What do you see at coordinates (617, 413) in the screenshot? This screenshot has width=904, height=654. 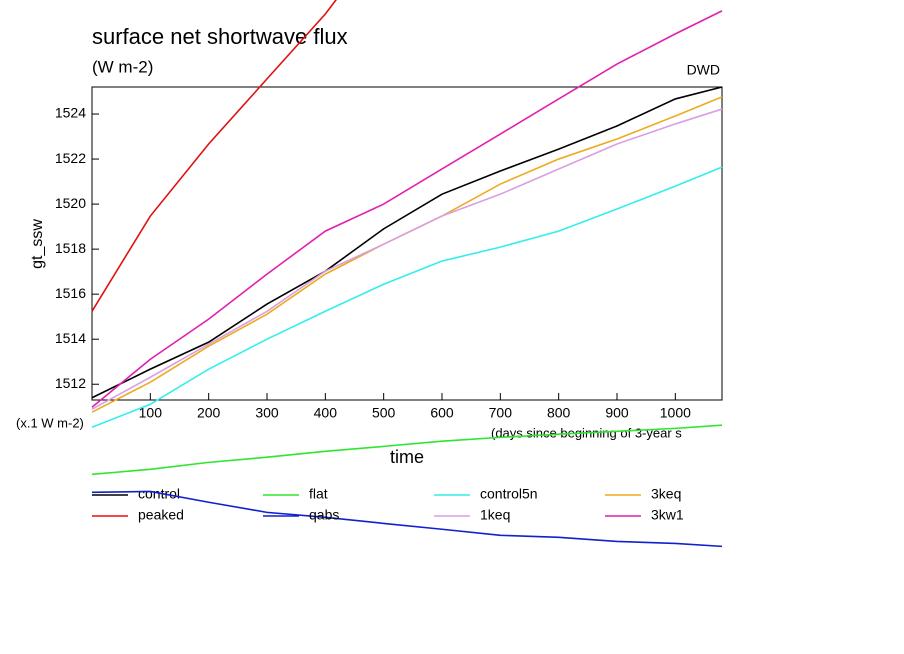 I see `x-tick-label: 900` at bounding box center [617, 413].